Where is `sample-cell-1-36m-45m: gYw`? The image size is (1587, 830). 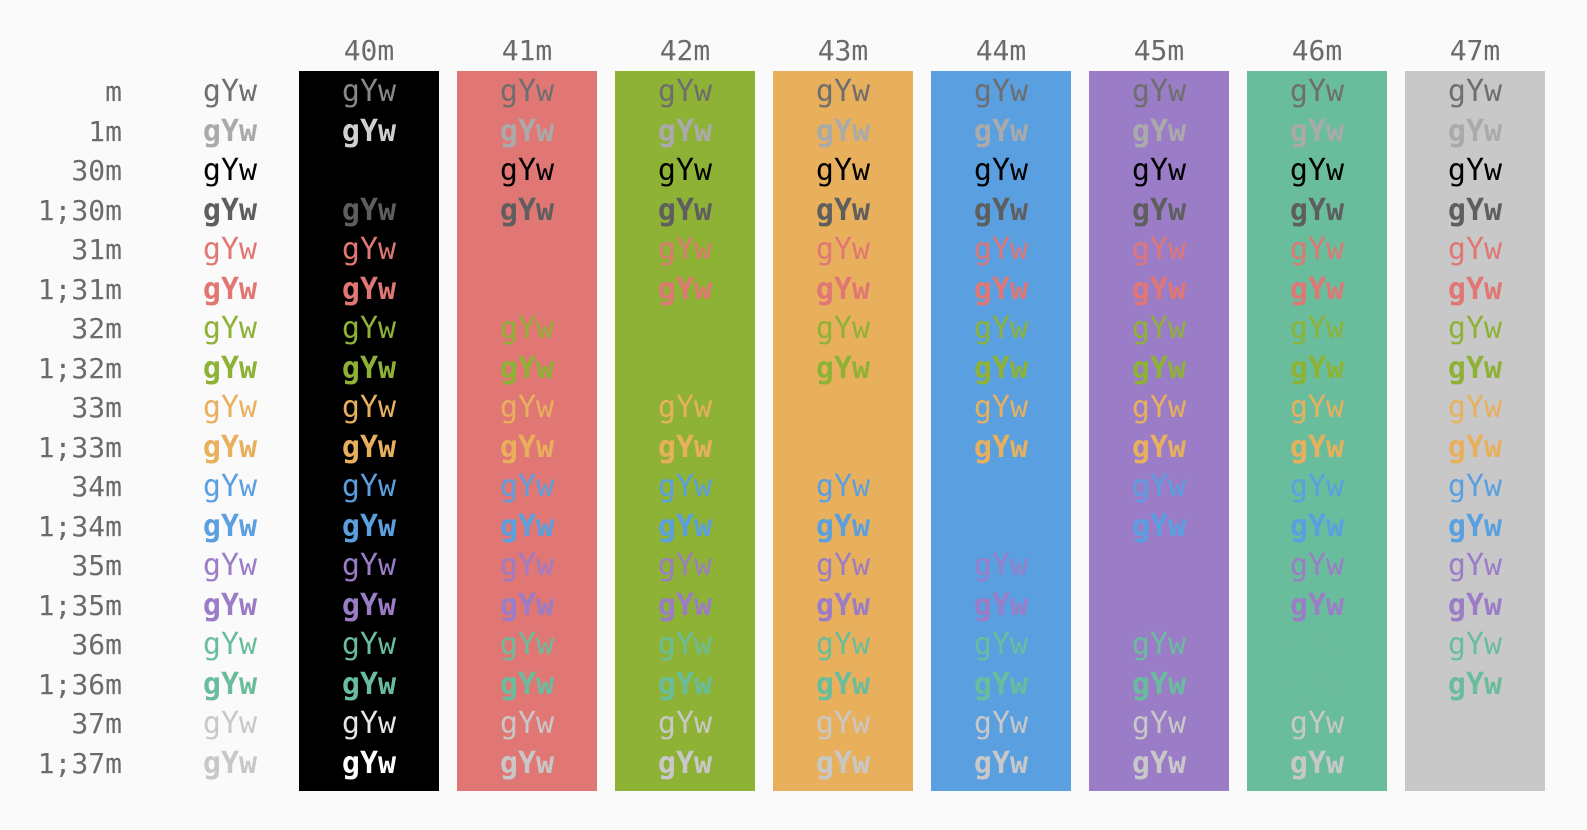 sample-cell-1-36m-45m: gYw is located at coordinates (1159, 684).